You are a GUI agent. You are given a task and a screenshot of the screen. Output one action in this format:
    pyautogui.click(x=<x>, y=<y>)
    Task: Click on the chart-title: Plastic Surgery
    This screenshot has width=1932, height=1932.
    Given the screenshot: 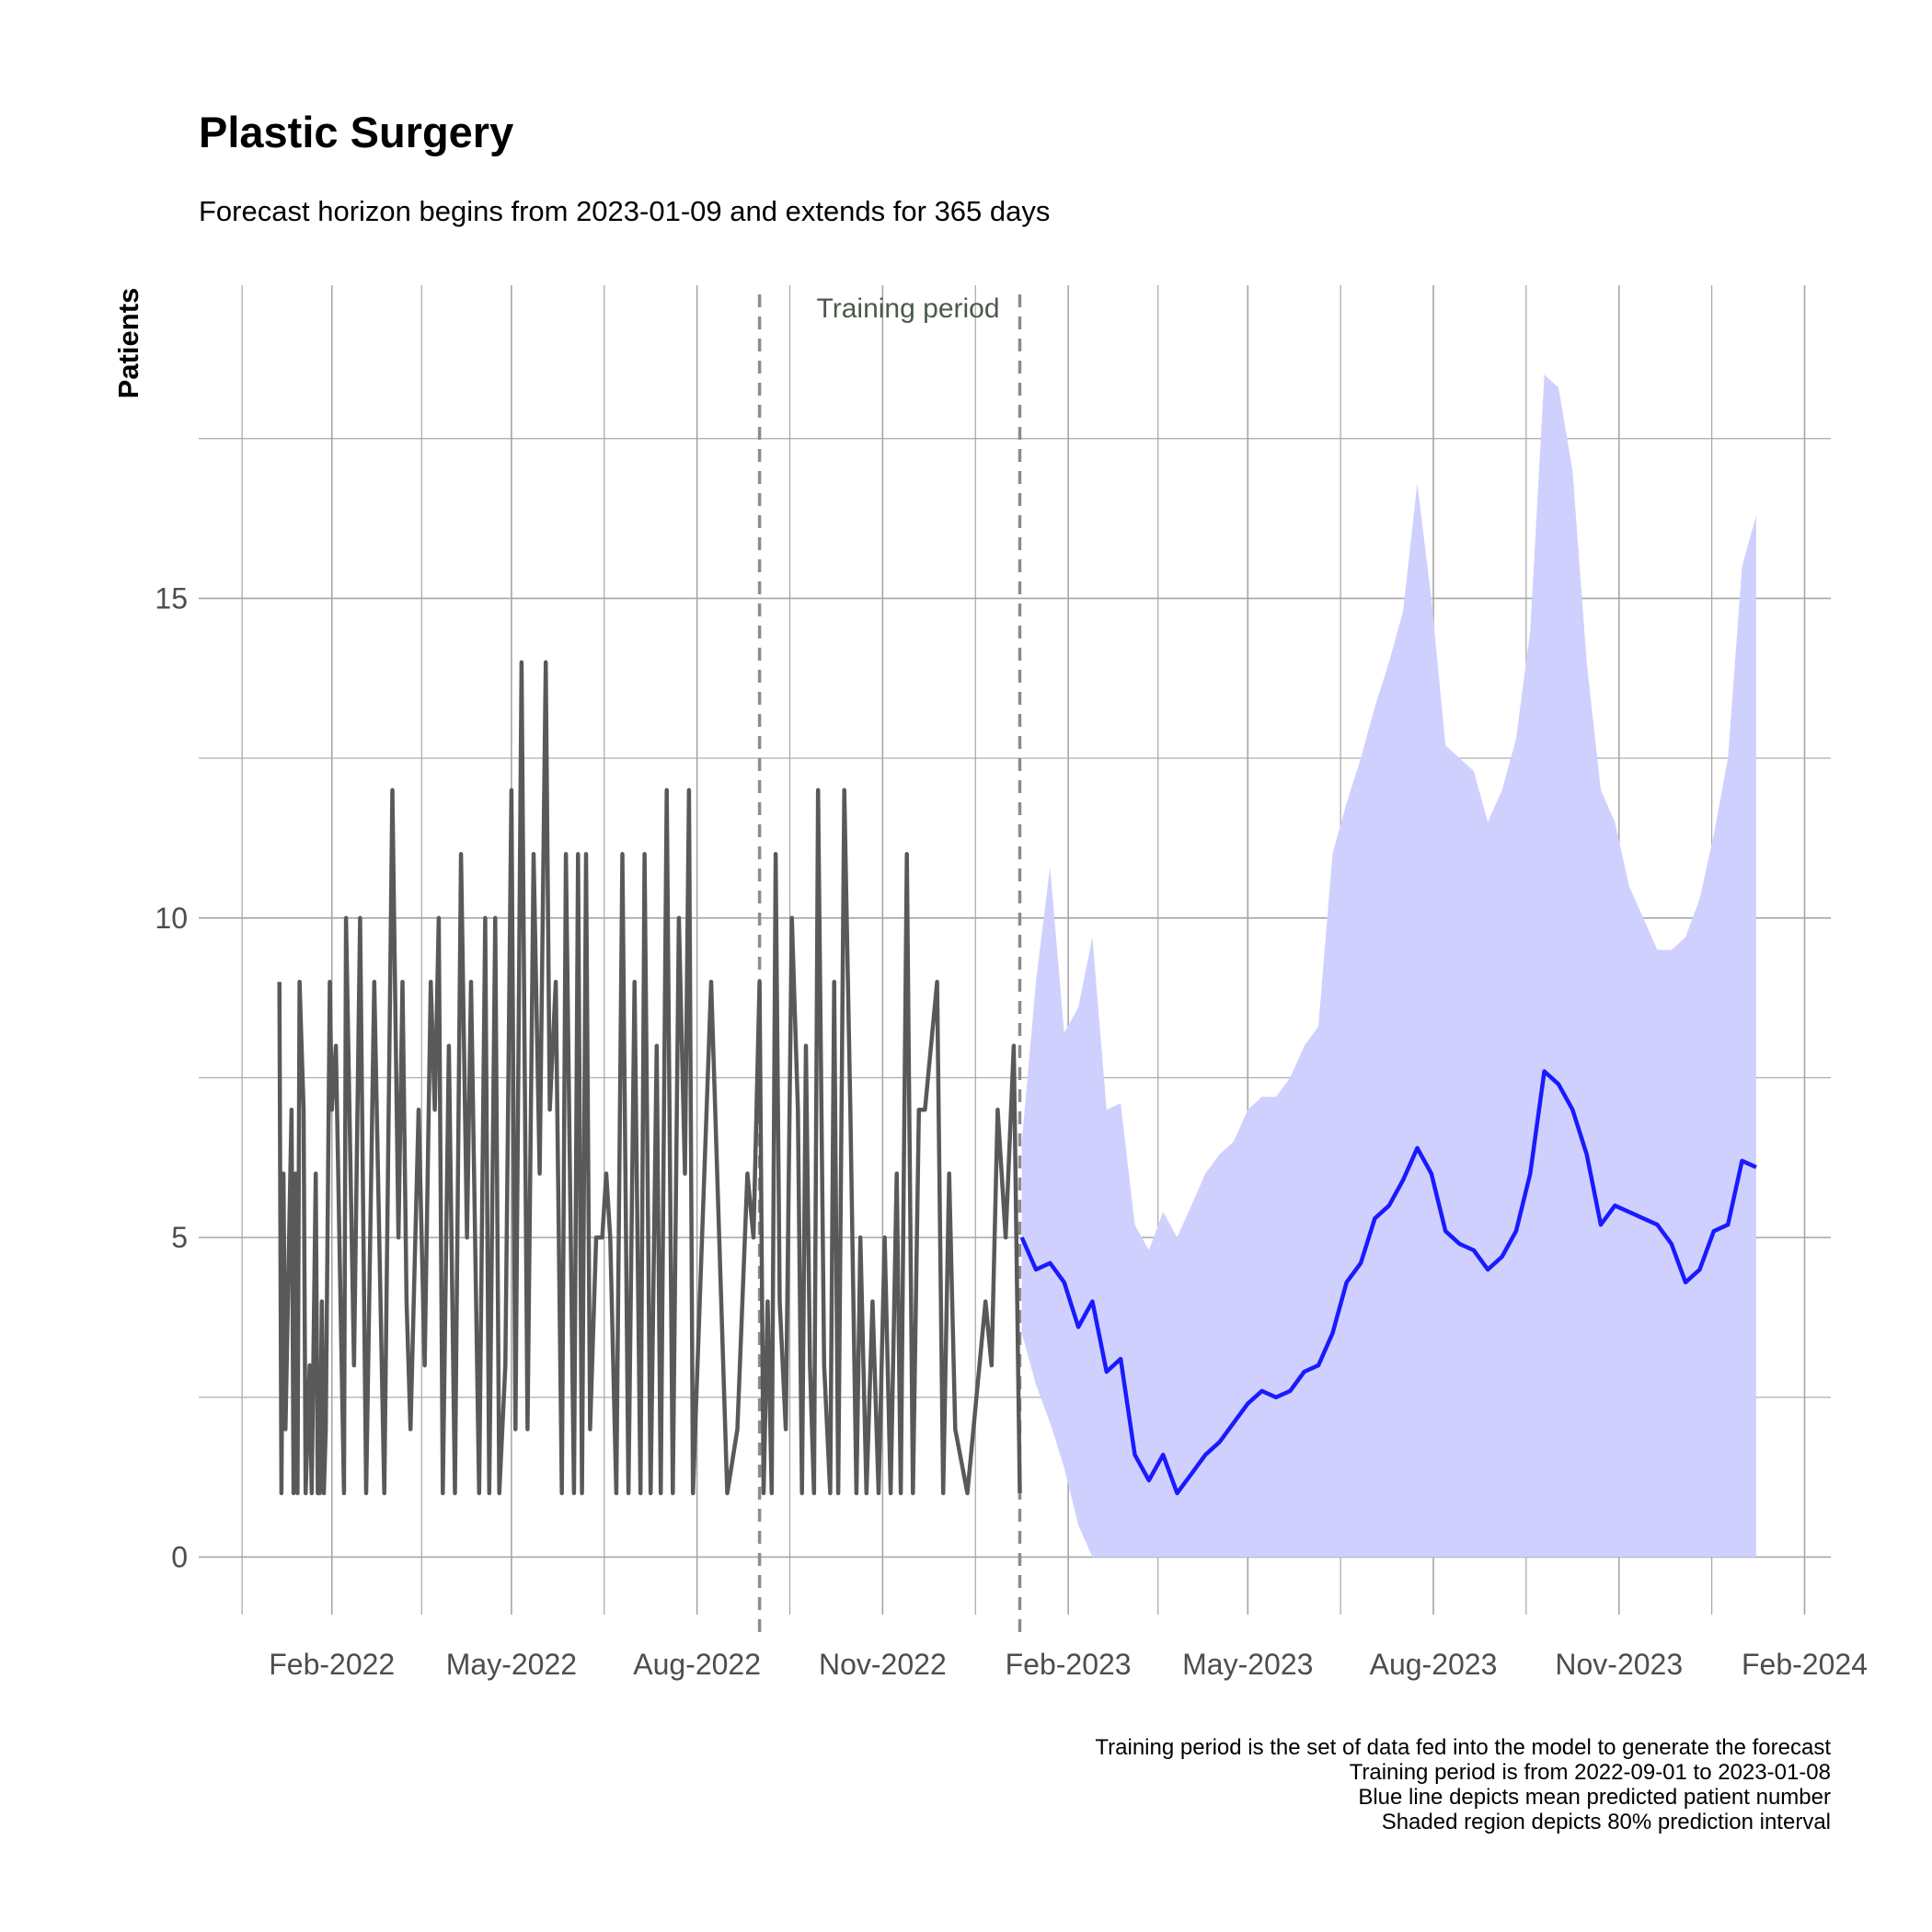 What is the action you would take?
    pyautogui.click(x=356, y=132)
    